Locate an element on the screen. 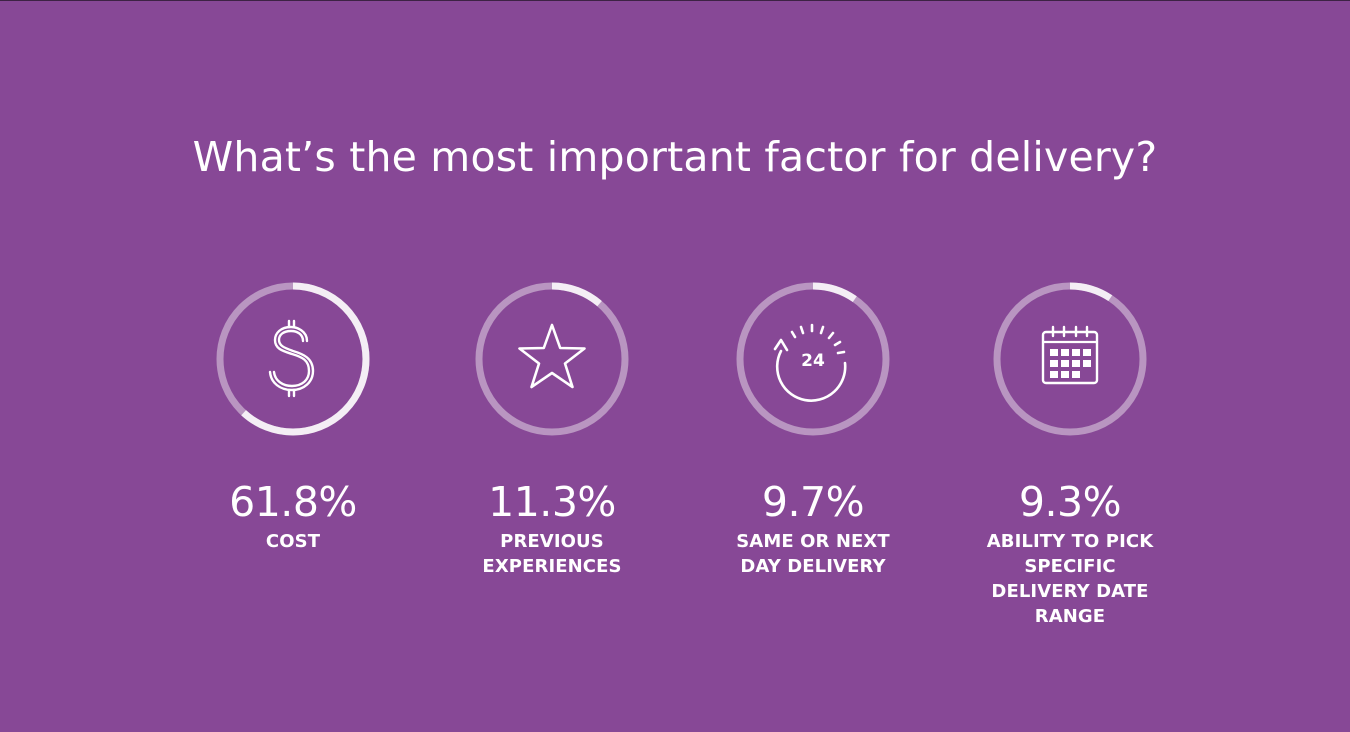 This screenshot has width=1350, height=732. stat-cost: 61.8% COST is located at coordinates (293, 416).